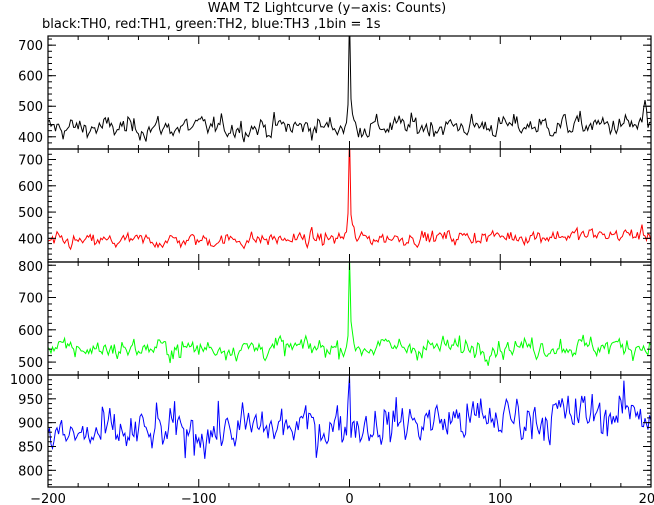  Describe the element at coordinates (26, 380) in the screenshot. I see `y-tick-label: 1000` at that location.